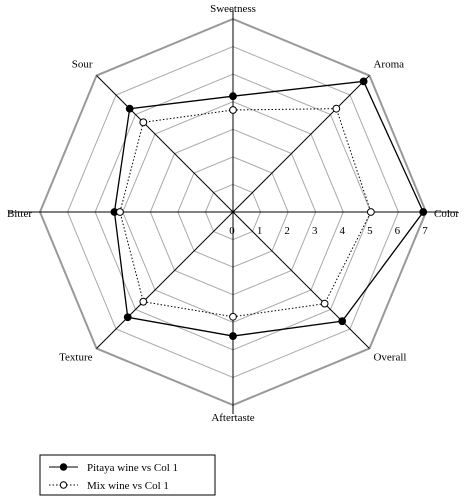 The height and width of the screenshot is (500, 466). I want to click on tick-label-6: 6, so click(398, 231).